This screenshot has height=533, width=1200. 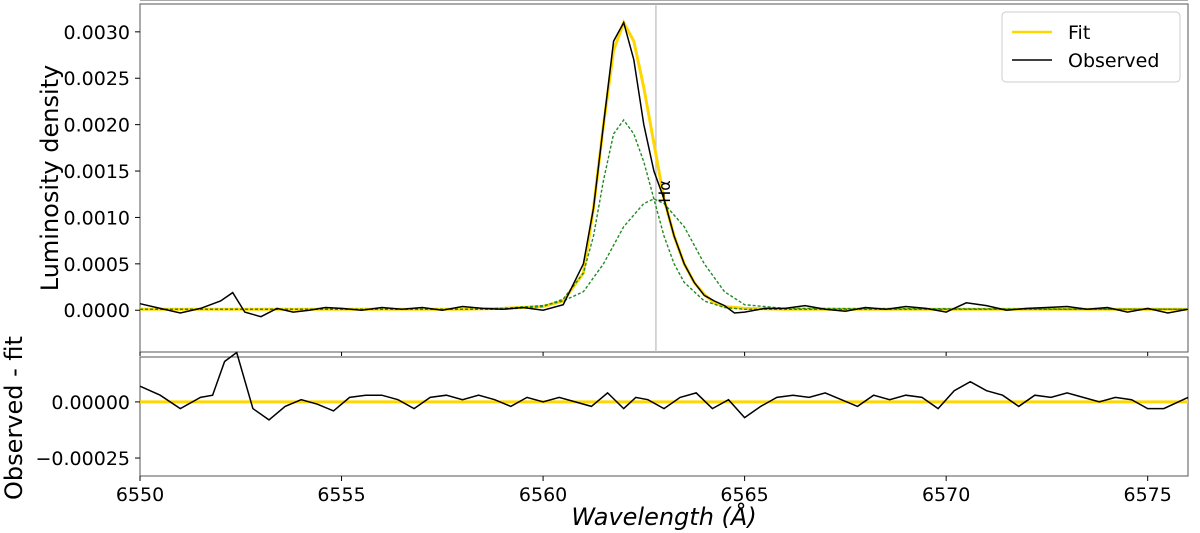 I want to click on main-y-tick-label: 0.0025, so click(x=97, y=79).